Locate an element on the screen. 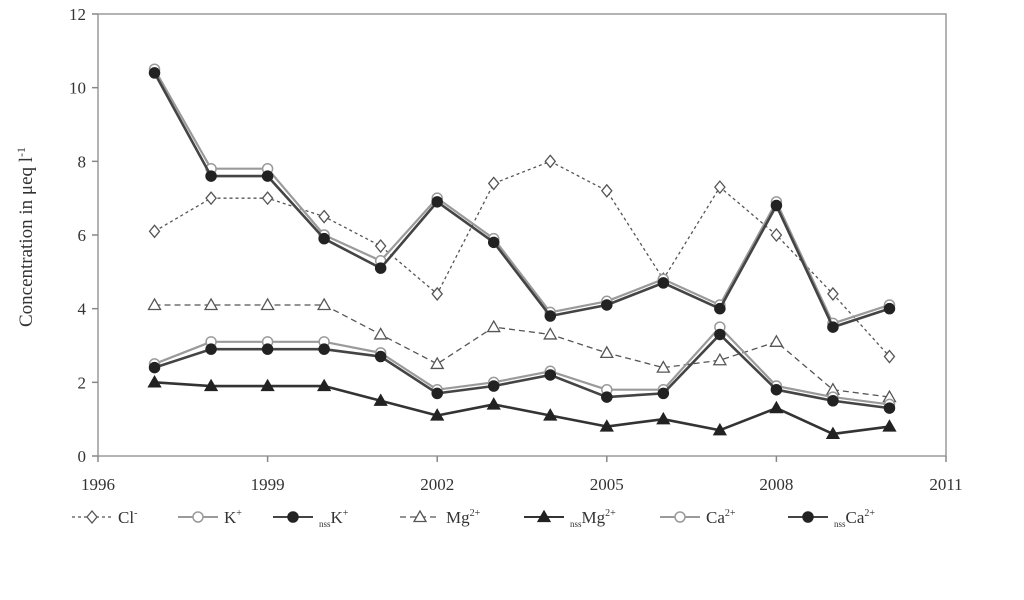  x-tick-label-3: 2005 is located at coordinates (607, 484).